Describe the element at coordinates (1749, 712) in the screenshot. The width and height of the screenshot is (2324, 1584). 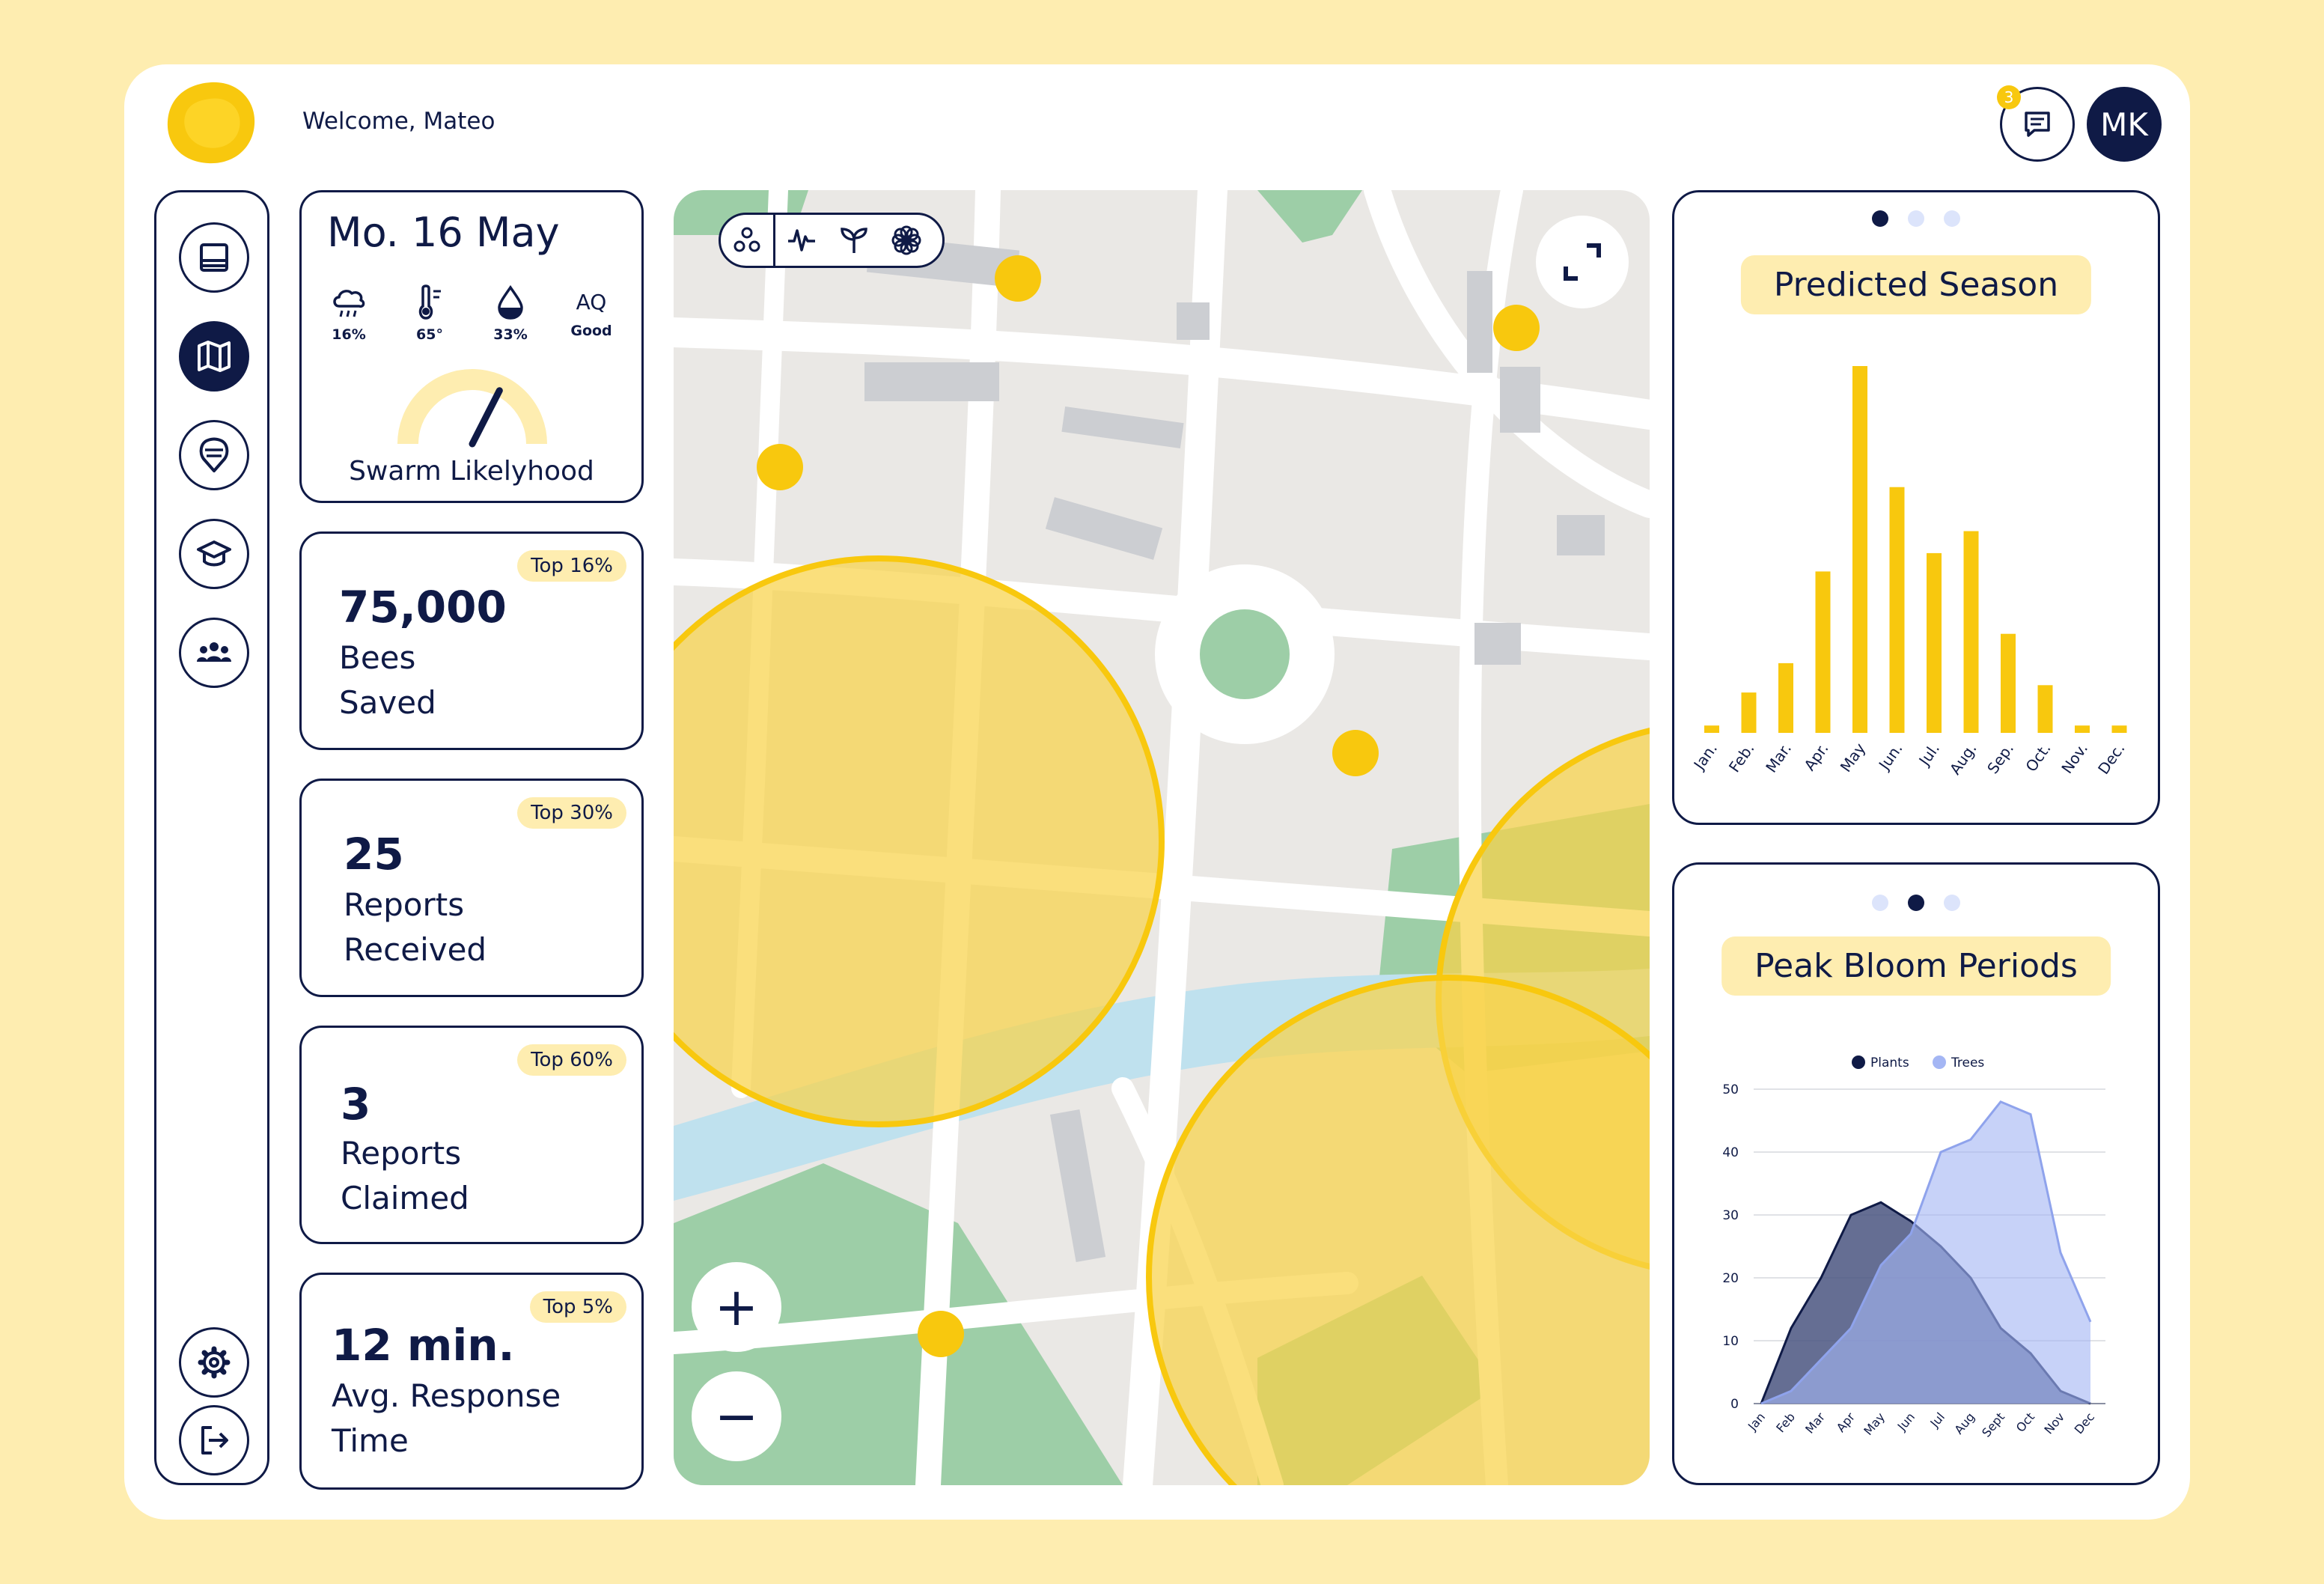
I see `bar-feb` at that location.